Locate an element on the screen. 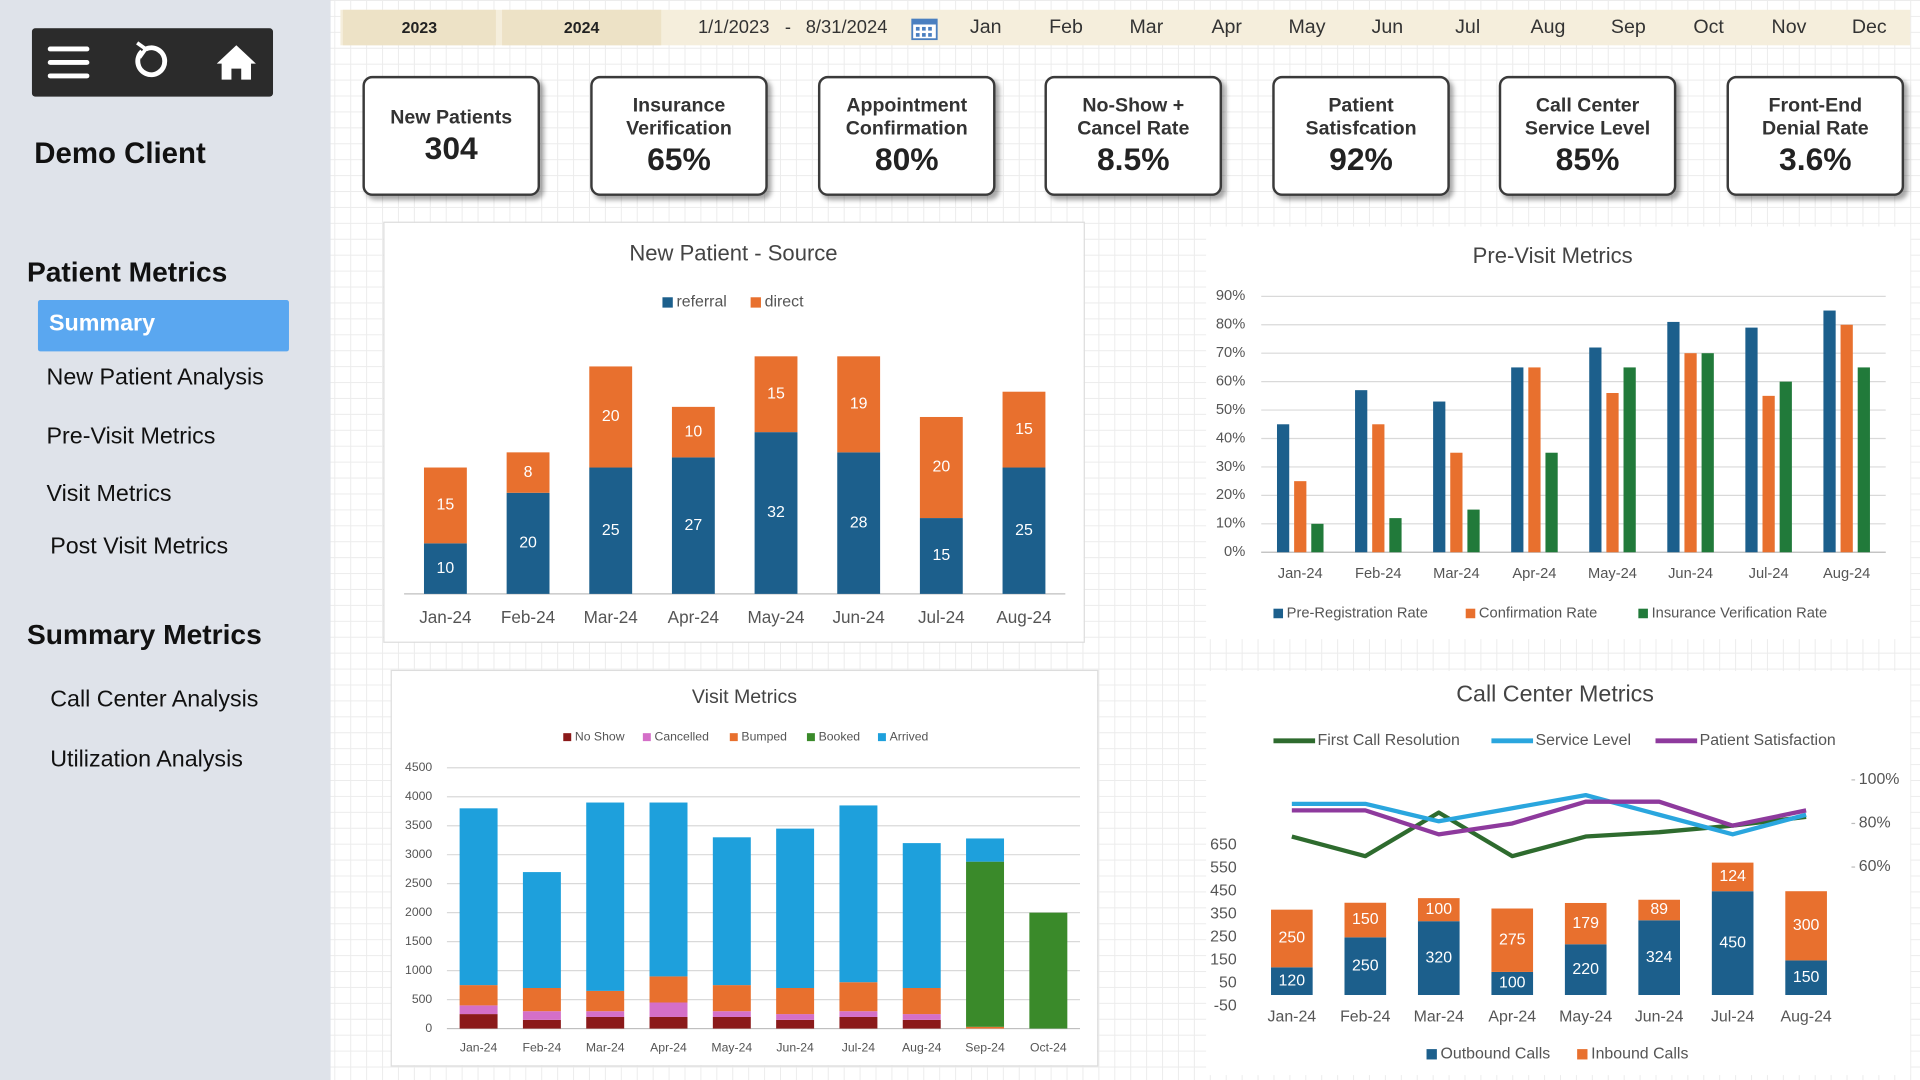 The image size is (1920, 1080). y-tick-label: 2000 is located at coordinates (418, 912).